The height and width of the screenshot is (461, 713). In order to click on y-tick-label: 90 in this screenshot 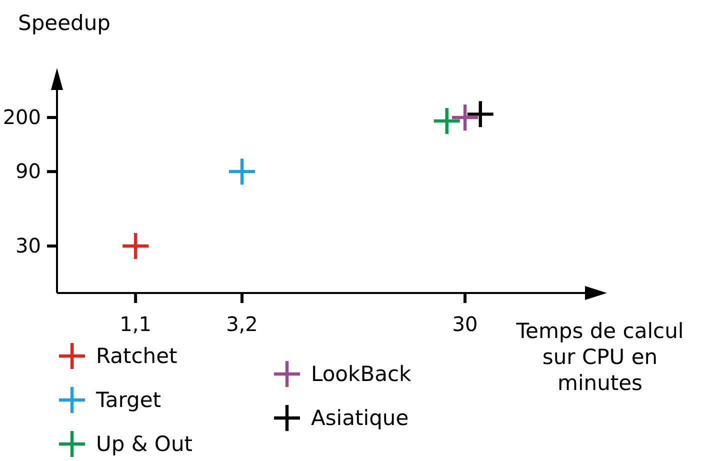, I will do `click(28, 170)`.